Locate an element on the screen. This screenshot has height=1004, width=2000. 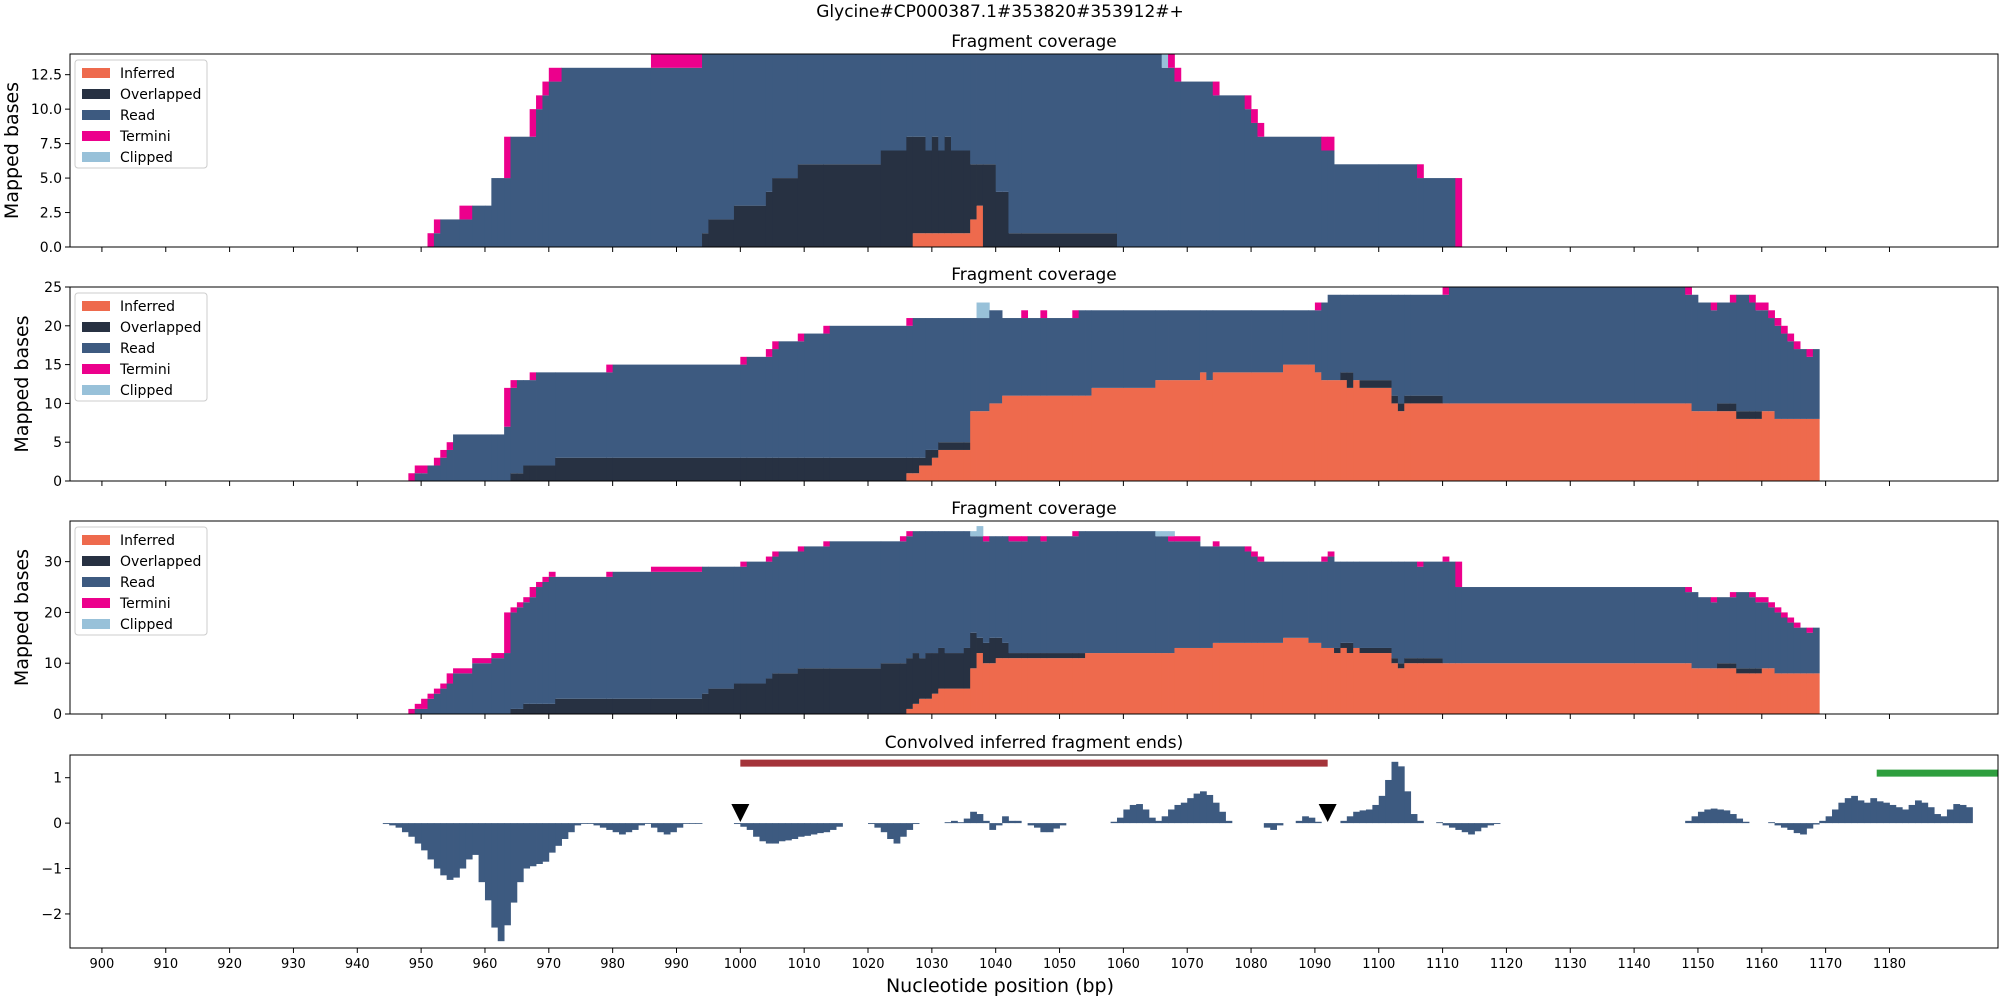
legend-swatch-overlapped is located at coordinates (96, 94).